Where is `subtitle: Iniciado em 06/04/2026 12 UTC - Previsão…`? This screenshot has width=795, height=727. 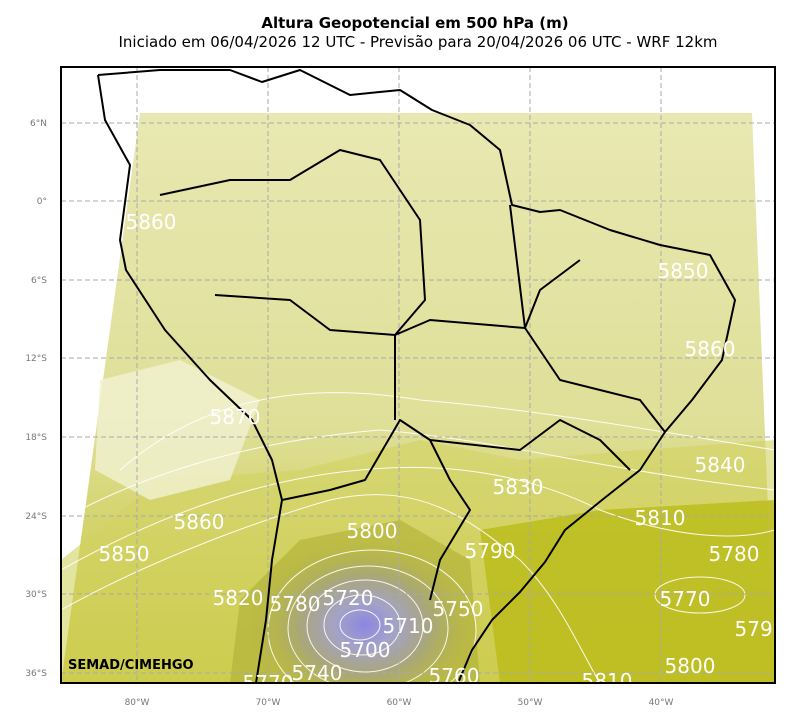
subtitle: Iniciado em 06/04/2026 12 UTC - Previsão… is located at coordinates (417, 42).